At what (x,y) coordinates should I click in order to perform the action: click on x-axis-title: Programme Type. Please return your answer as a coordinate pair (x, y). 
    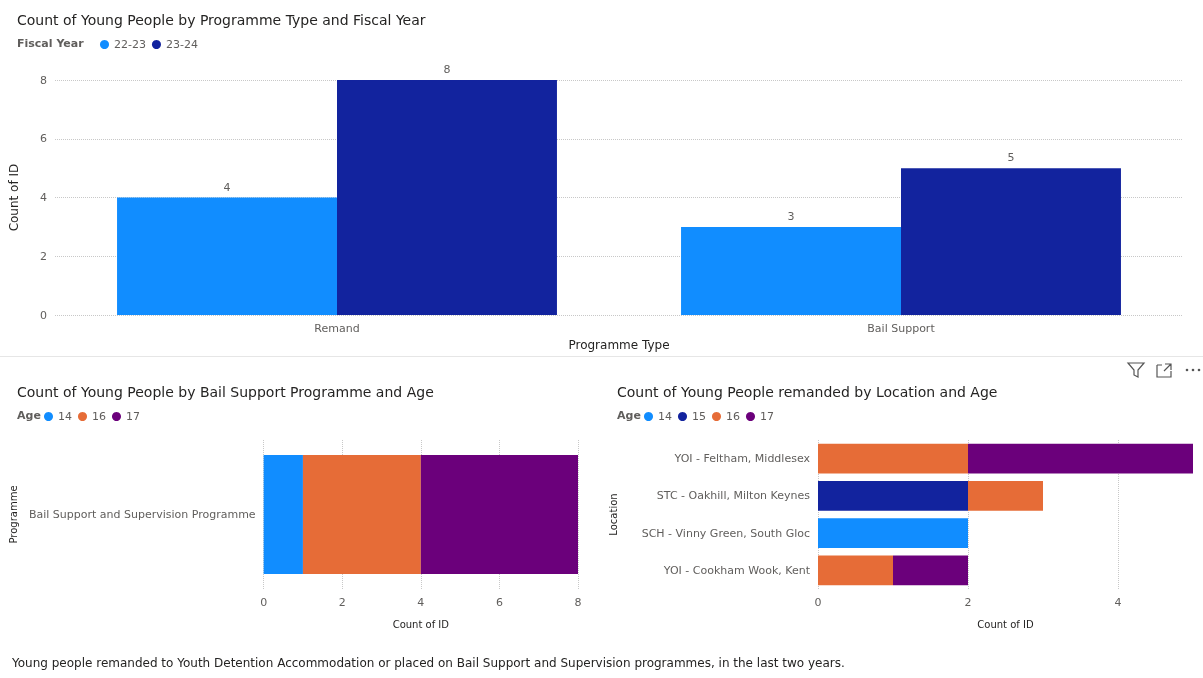
    Looking at the image, I should click on (619, 345).